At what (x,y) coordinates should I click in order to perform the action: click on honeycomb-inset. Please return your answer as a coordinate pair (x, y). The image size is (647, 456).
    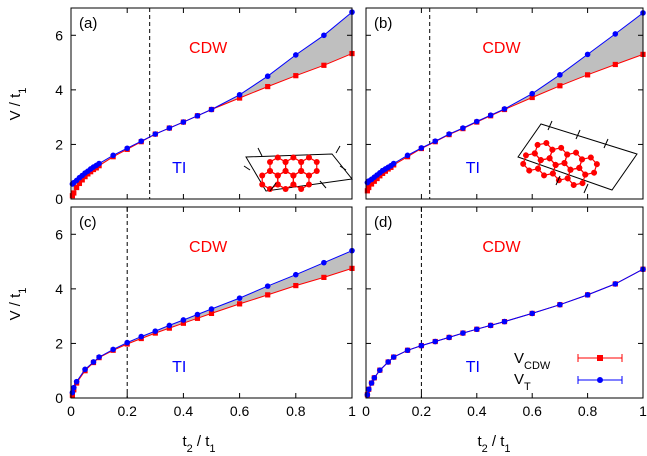
    Looking at the image, I should click on (577, 157).